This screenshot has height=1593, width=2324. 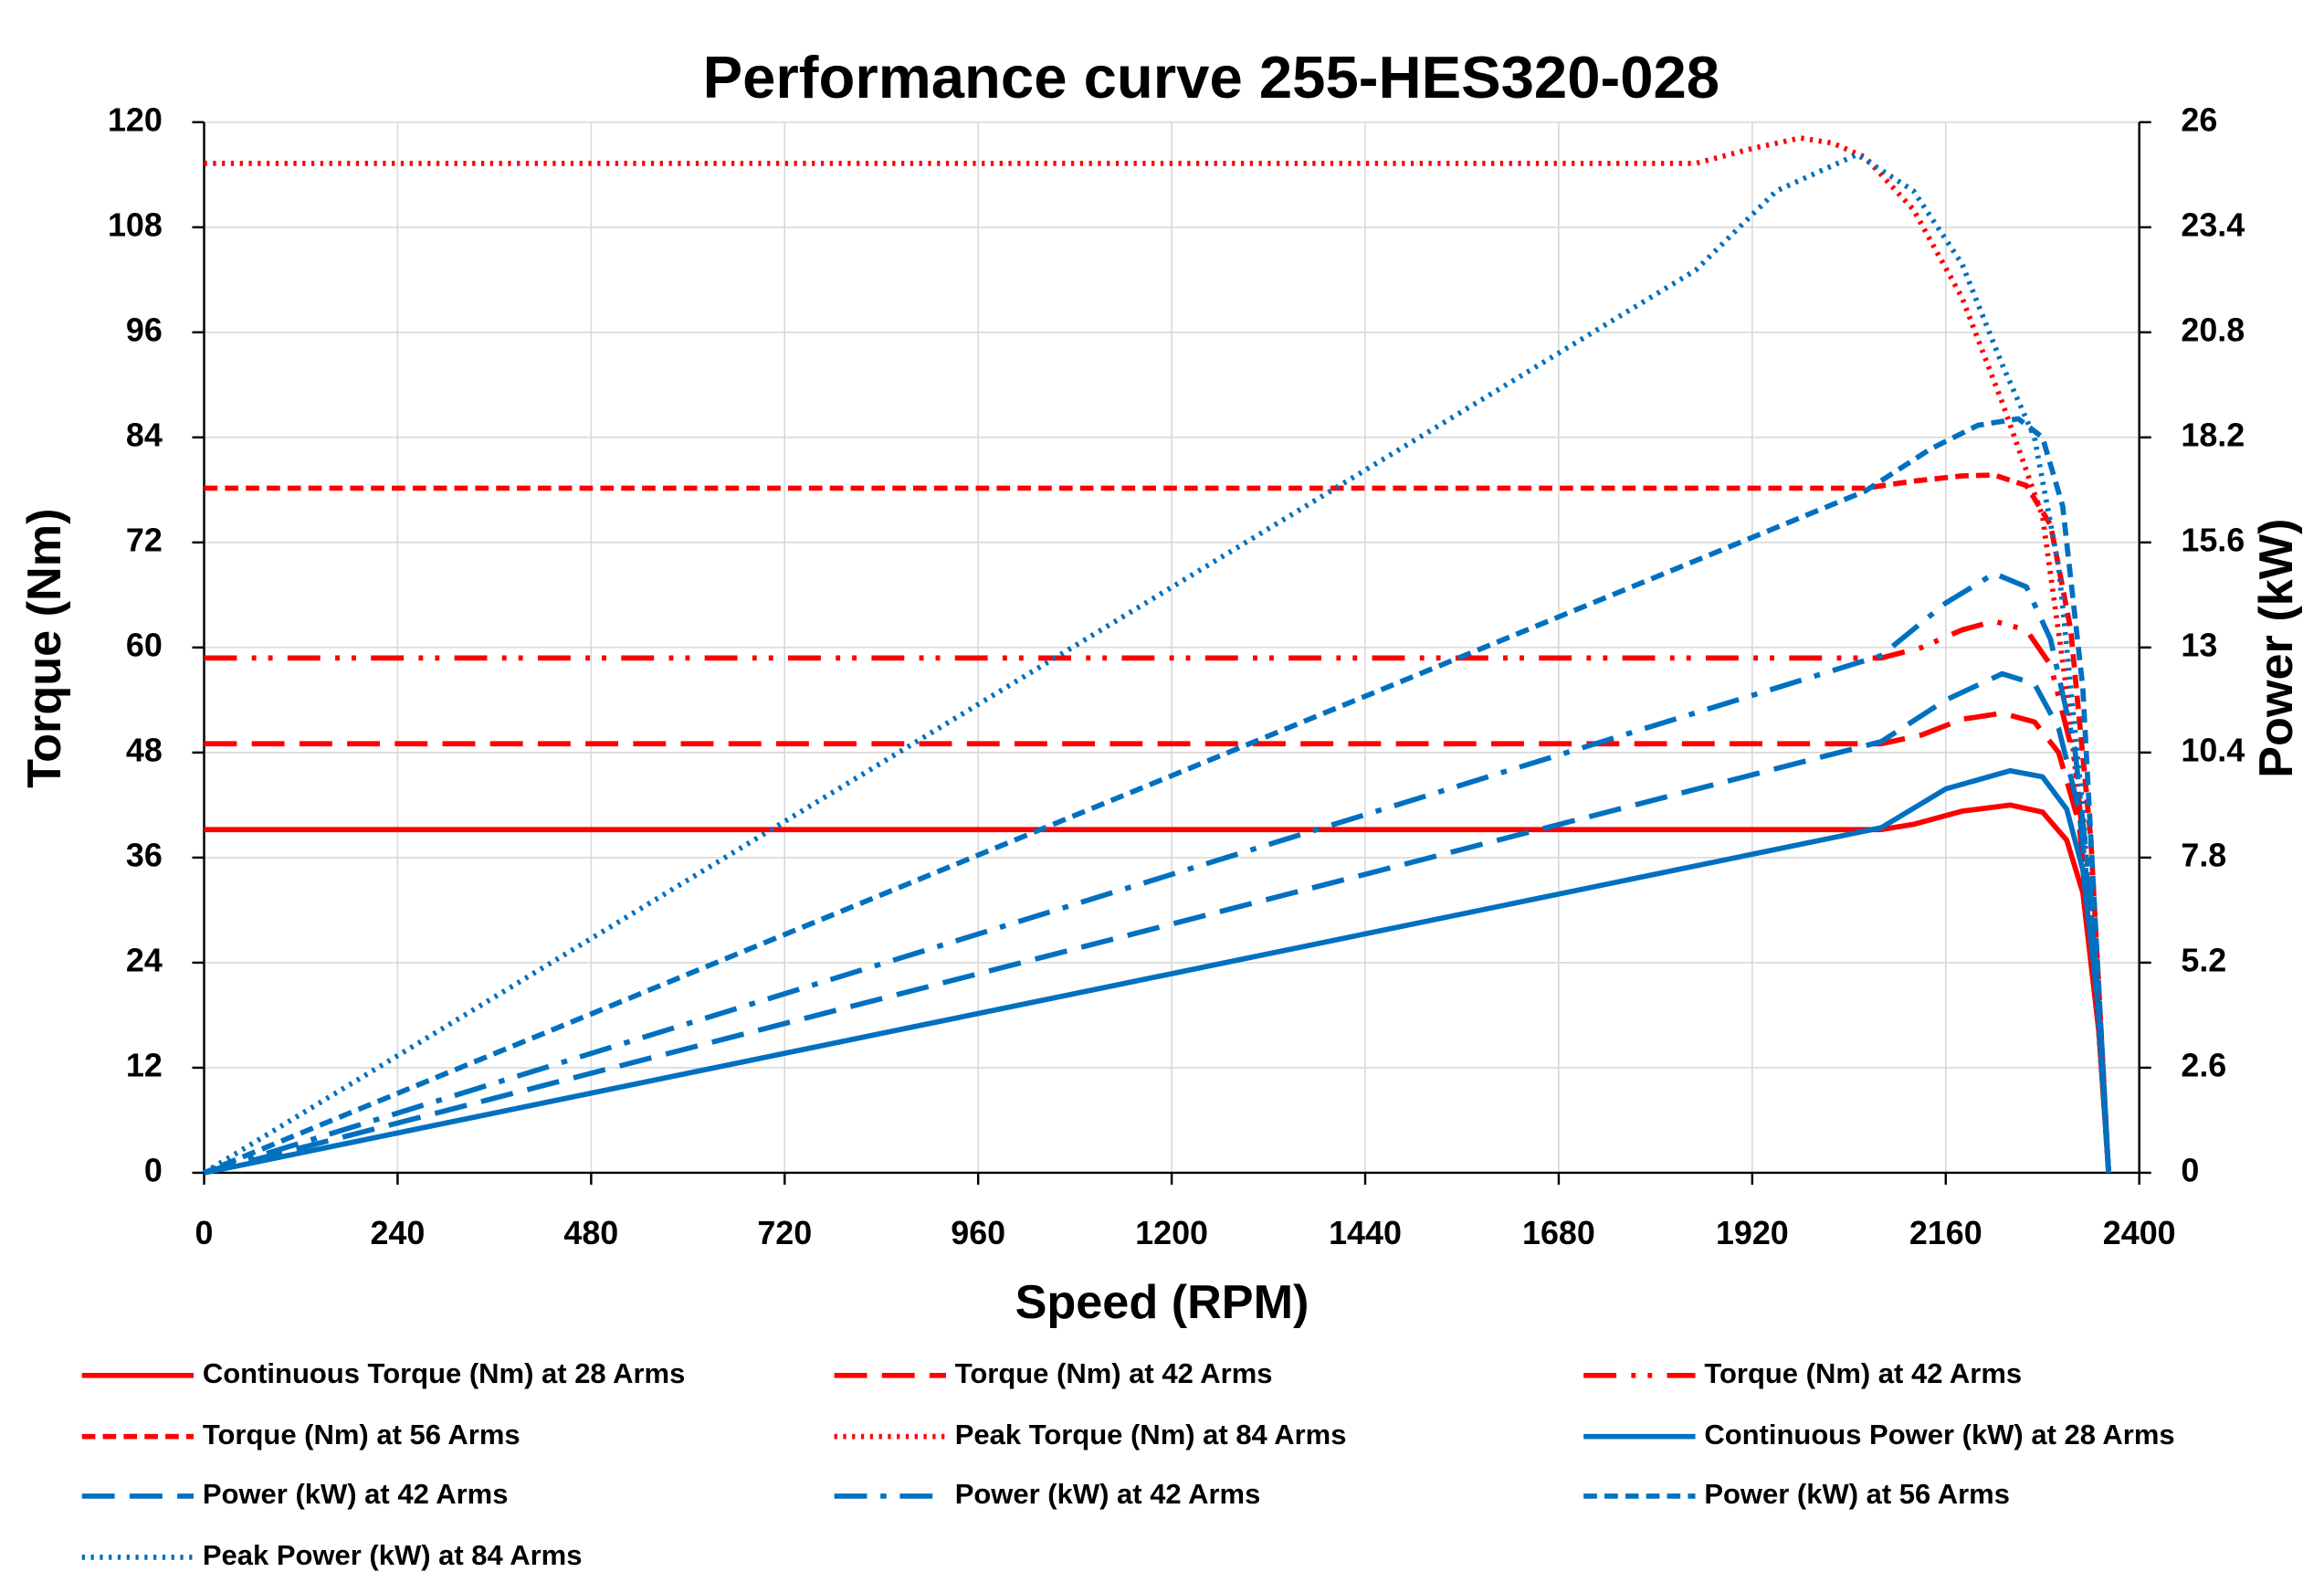 I want to click on x-tick-label: 720, so click(x=784, y=1233).